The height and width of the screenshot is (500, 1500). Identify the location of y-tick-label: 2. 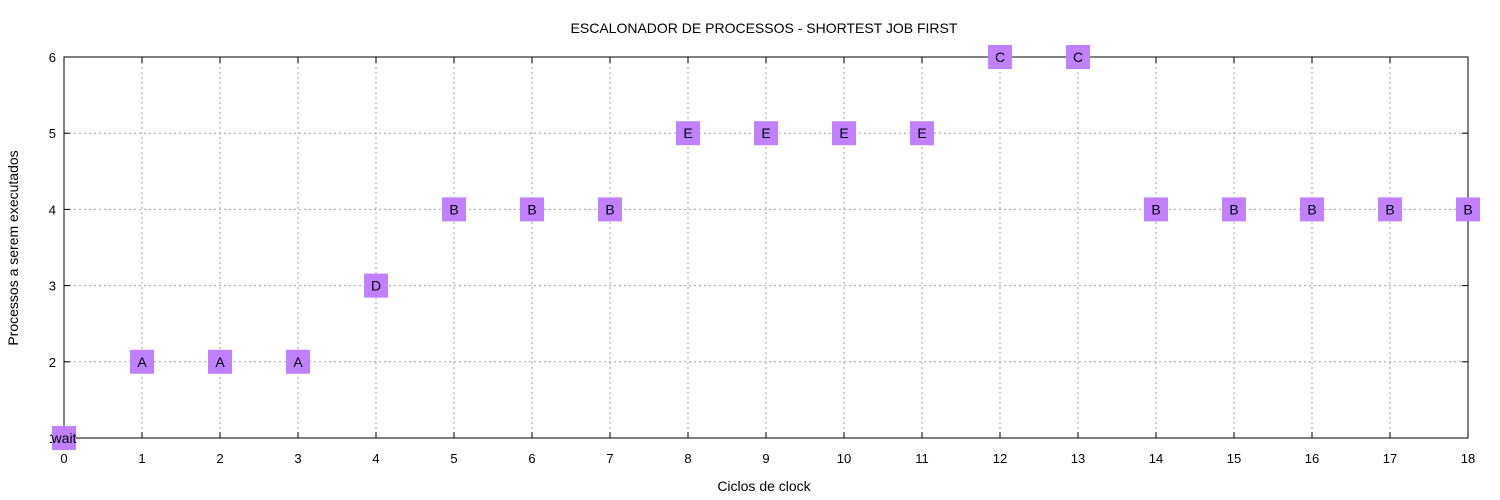
(52, 362).